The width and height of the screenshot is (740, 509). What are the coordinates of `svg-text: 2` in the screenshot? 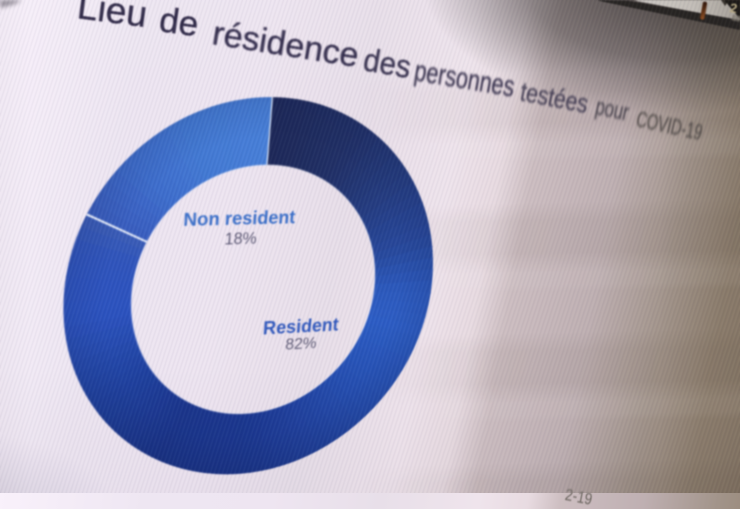 It's located at (734, 8).